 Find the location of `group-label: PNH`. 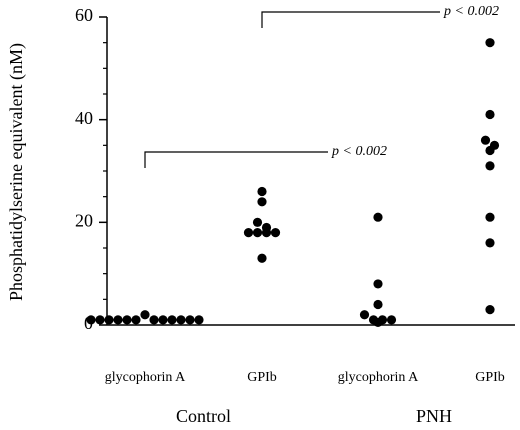

group-label: PNH is located at coordinates (434, 416).